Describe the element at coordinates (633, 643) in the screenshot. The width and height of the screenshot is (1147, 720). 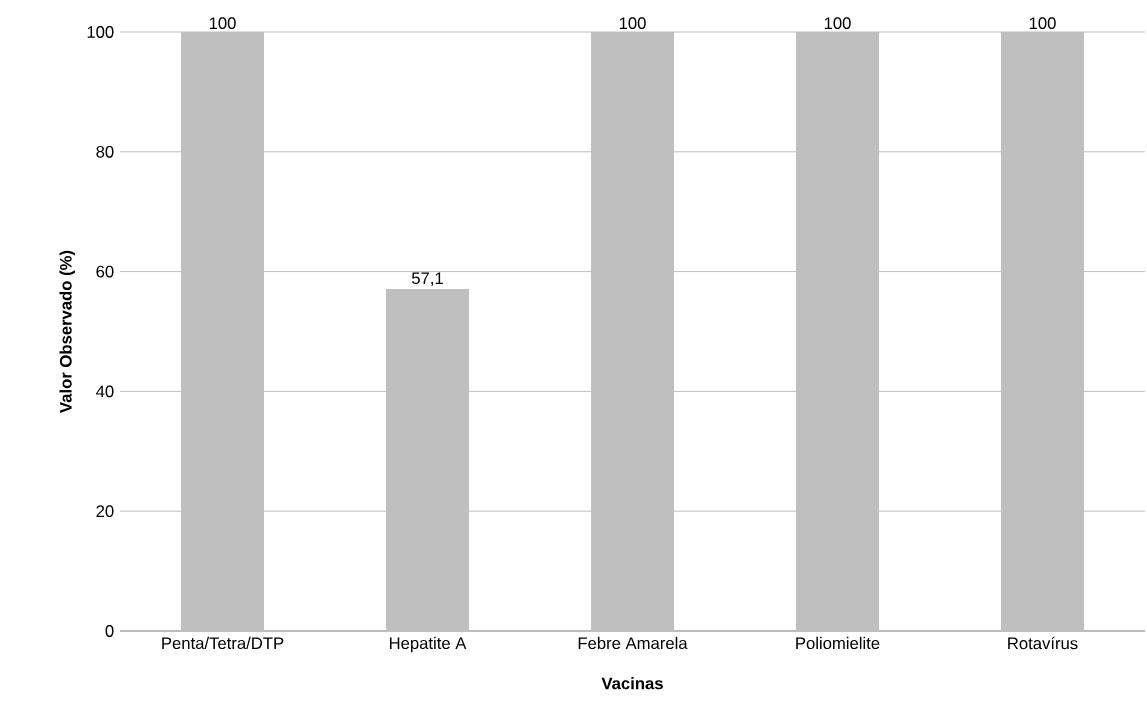
I see `x-tick-label: Febre Amarela` at that location.